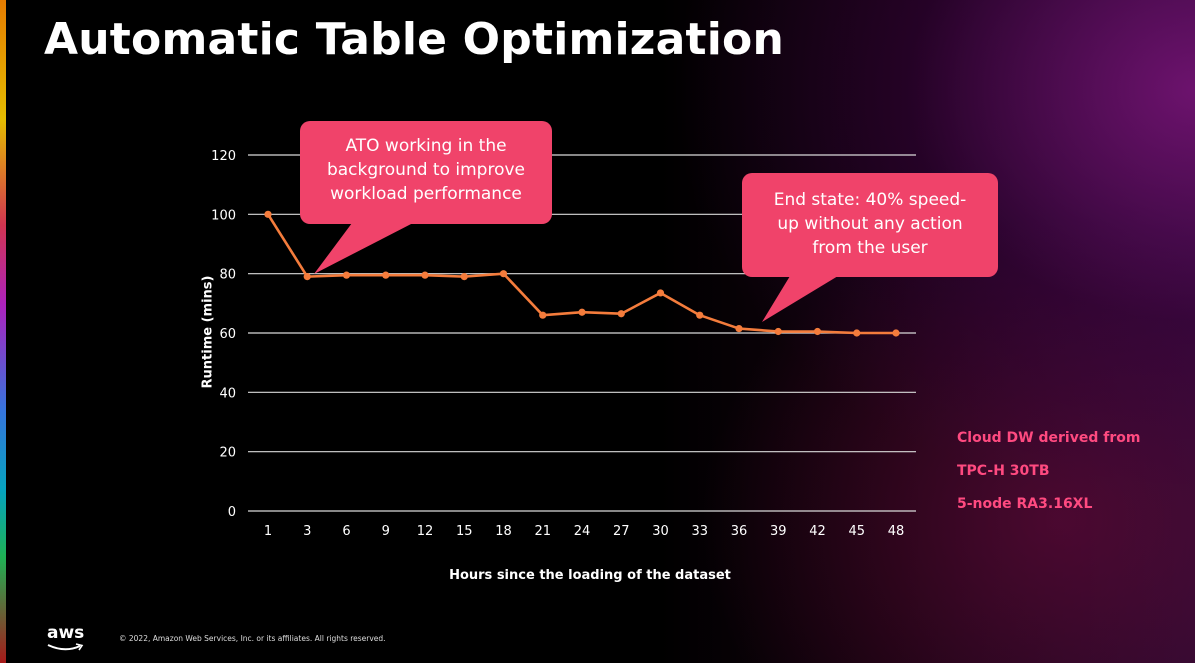  I want to click on y-tick-label: 40, so click(227, 393).